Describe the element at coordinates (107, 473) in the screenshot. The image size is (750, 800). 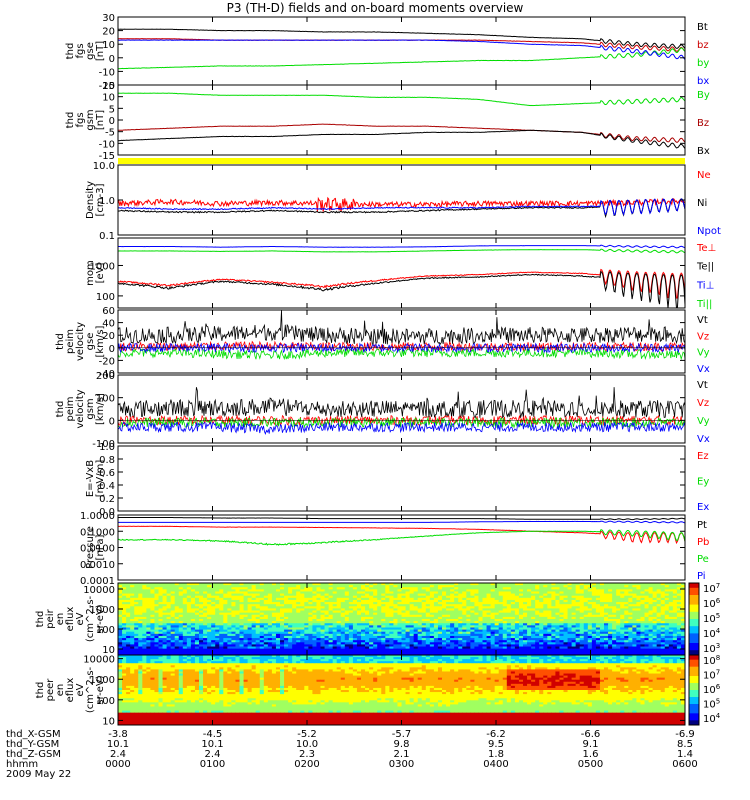
I see `y-tick-label: 0.6` at that location.